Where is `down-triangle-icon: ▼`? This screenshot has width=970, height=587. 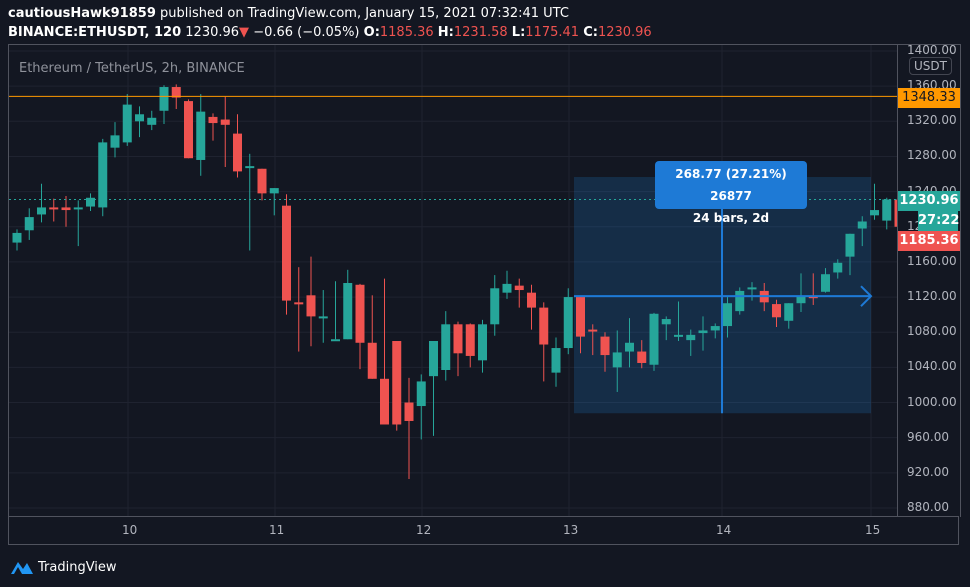
down-triangle-icon: ▼ is located at coordinates (244, 32).